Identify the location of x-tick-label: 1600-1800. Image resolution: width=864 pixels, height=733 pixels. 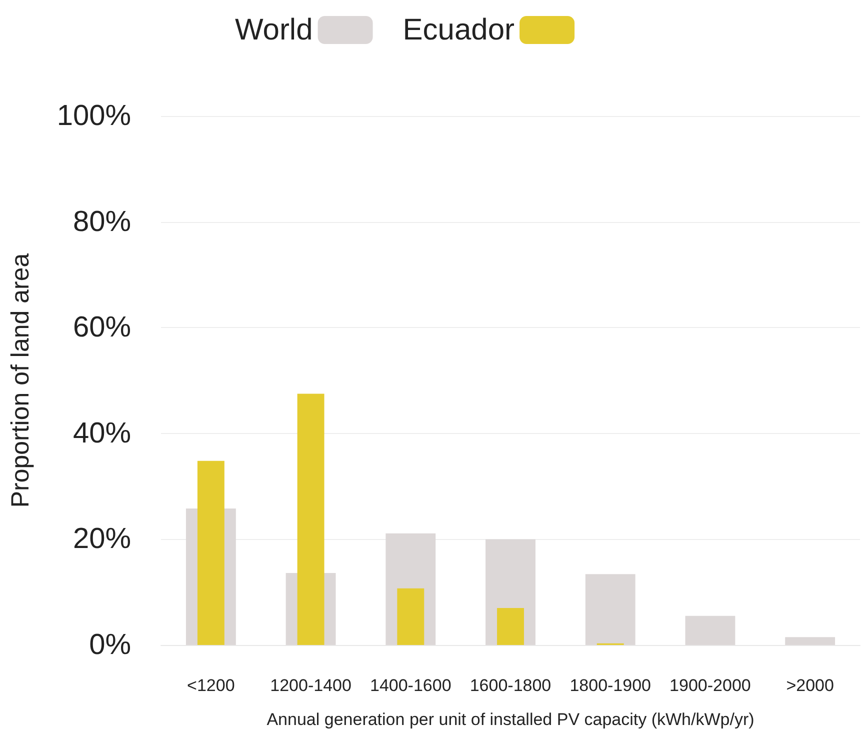
(511, 685).